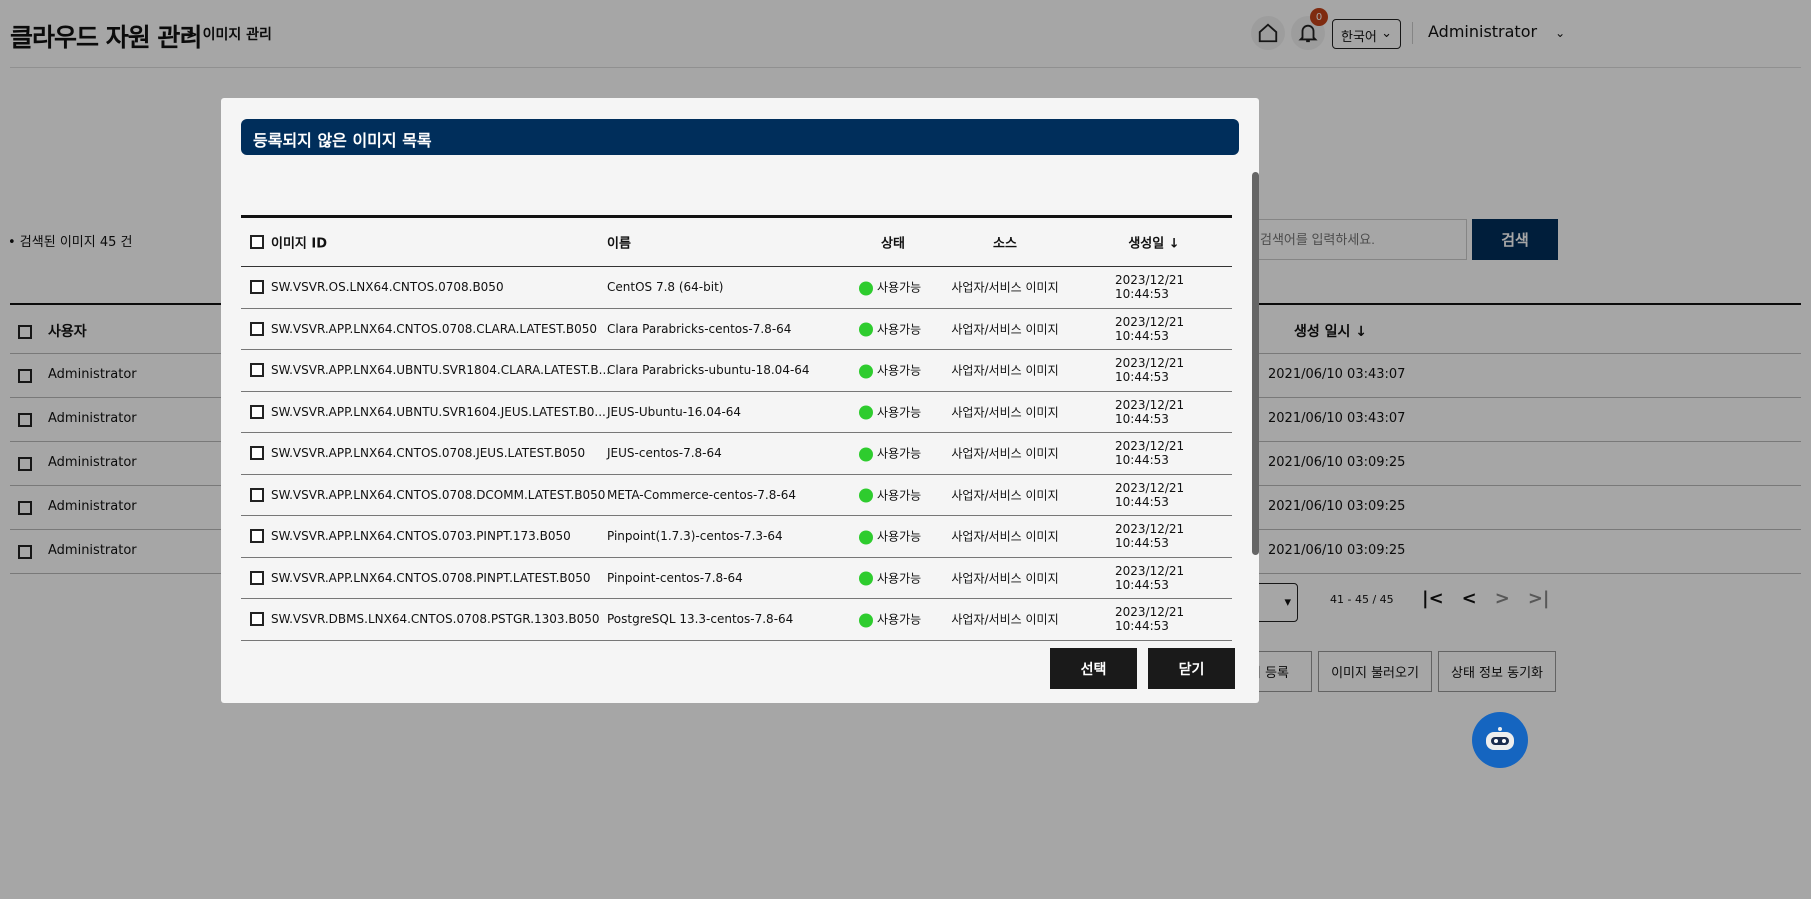 The width and height of the screenshot is (1811, 899). Describe the element at coordinates (1515, 239) in the screenshot. I see `search-button: 검색` at that location.